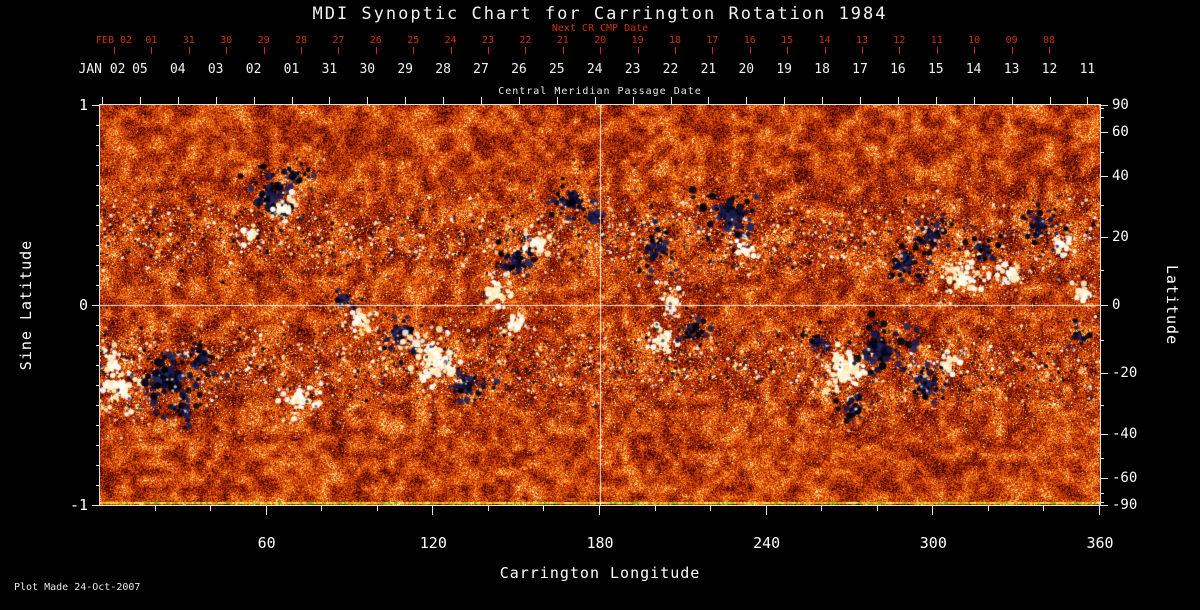 The image size is (1200, 610). Describe the element at coordinates (226, 40) in the screenshot. I see `next-cr-date-label: 30` at that location.